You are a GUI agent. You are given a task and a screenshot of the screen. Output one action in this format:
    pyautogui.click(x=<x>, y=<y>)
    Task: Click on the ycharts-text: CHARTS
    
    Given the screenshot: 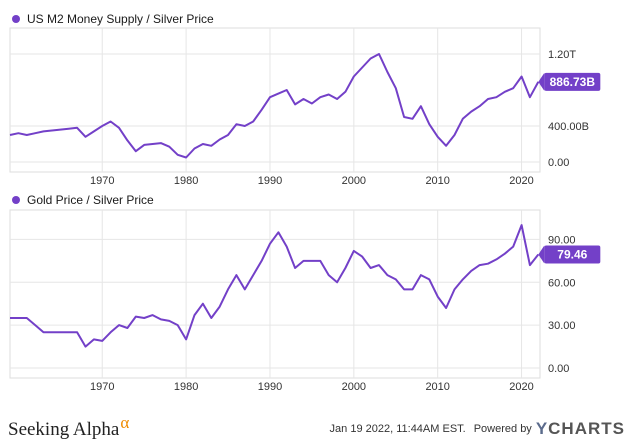 What is the action you would take?
    pyautogui.click(x=586, y=428)
    